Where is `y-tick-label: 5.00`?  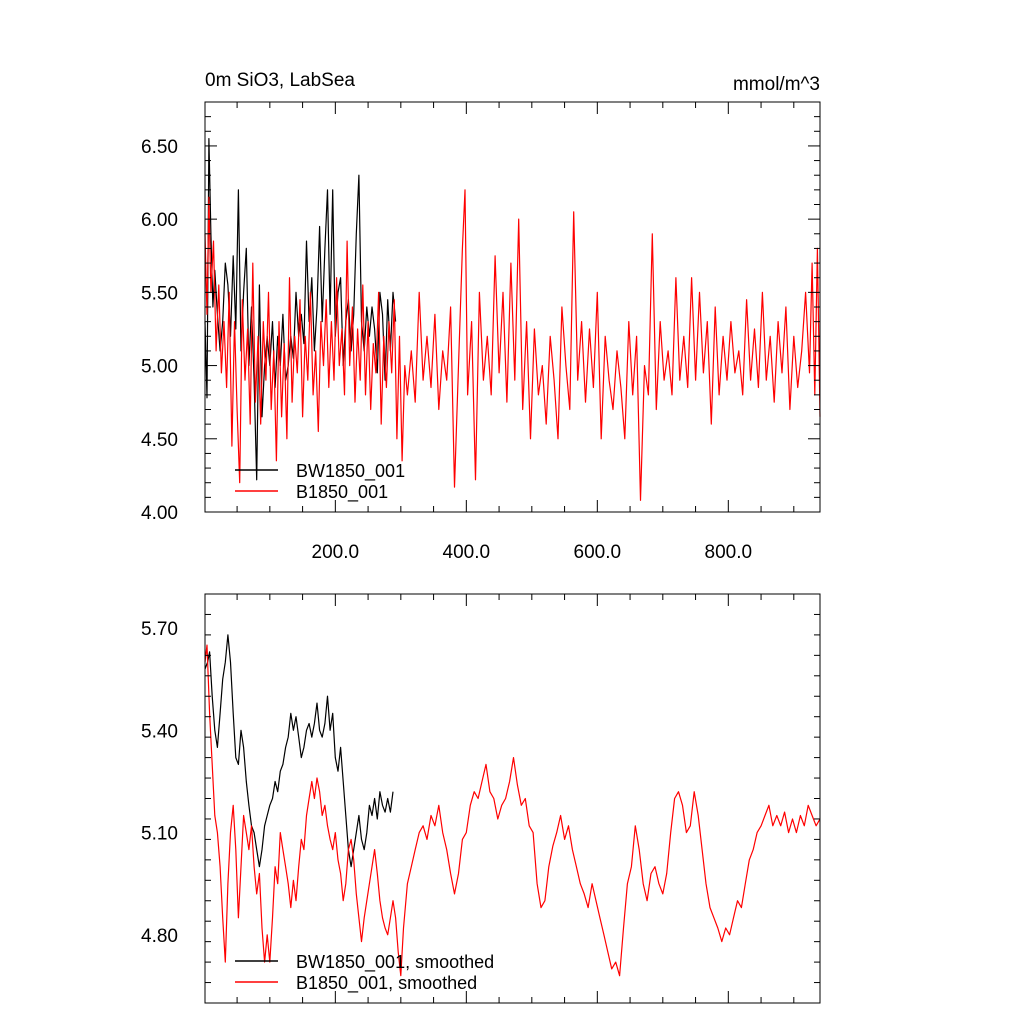
y-tick-label: 5.00 is located at coordinates (159, 367).